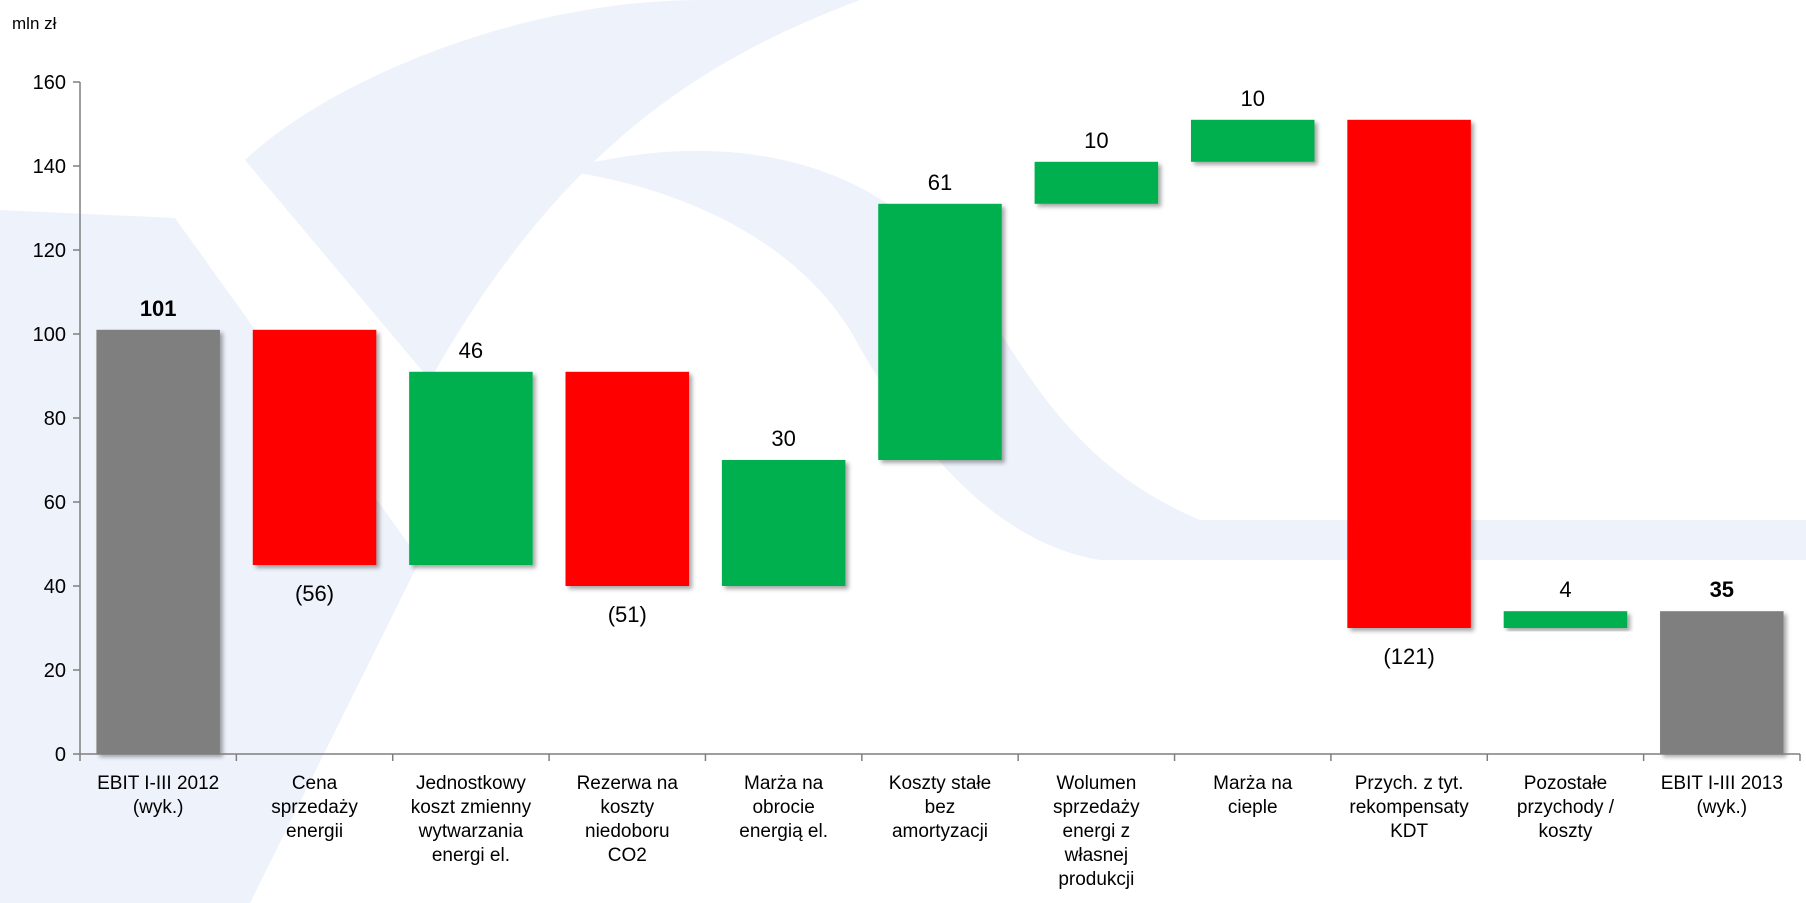 This screenshot has width=1806, height=903. What do you see at coordinates (627, 855) in the screenshot?
I see `x-category-label-line: CO2` at bounding box center [627, 855].